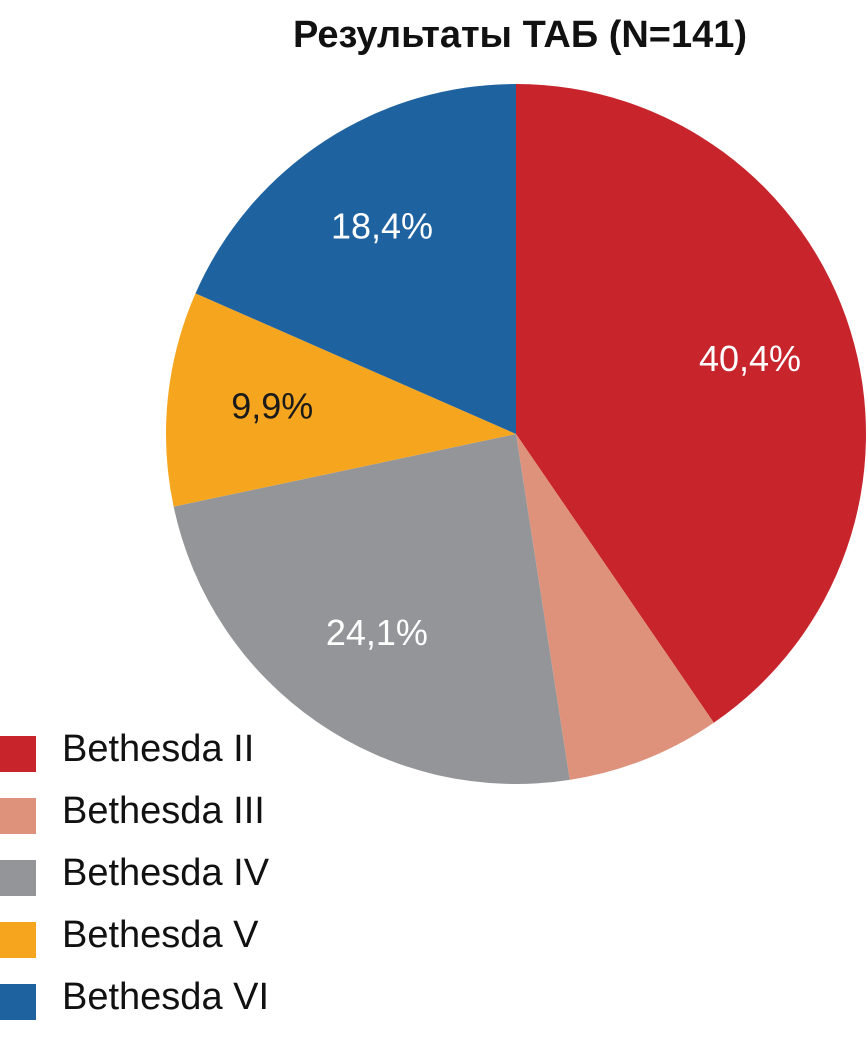 The height and width of the screenshot is (1039, 867). I want to click on legend-label: Bethesda V, so click(160, 935).